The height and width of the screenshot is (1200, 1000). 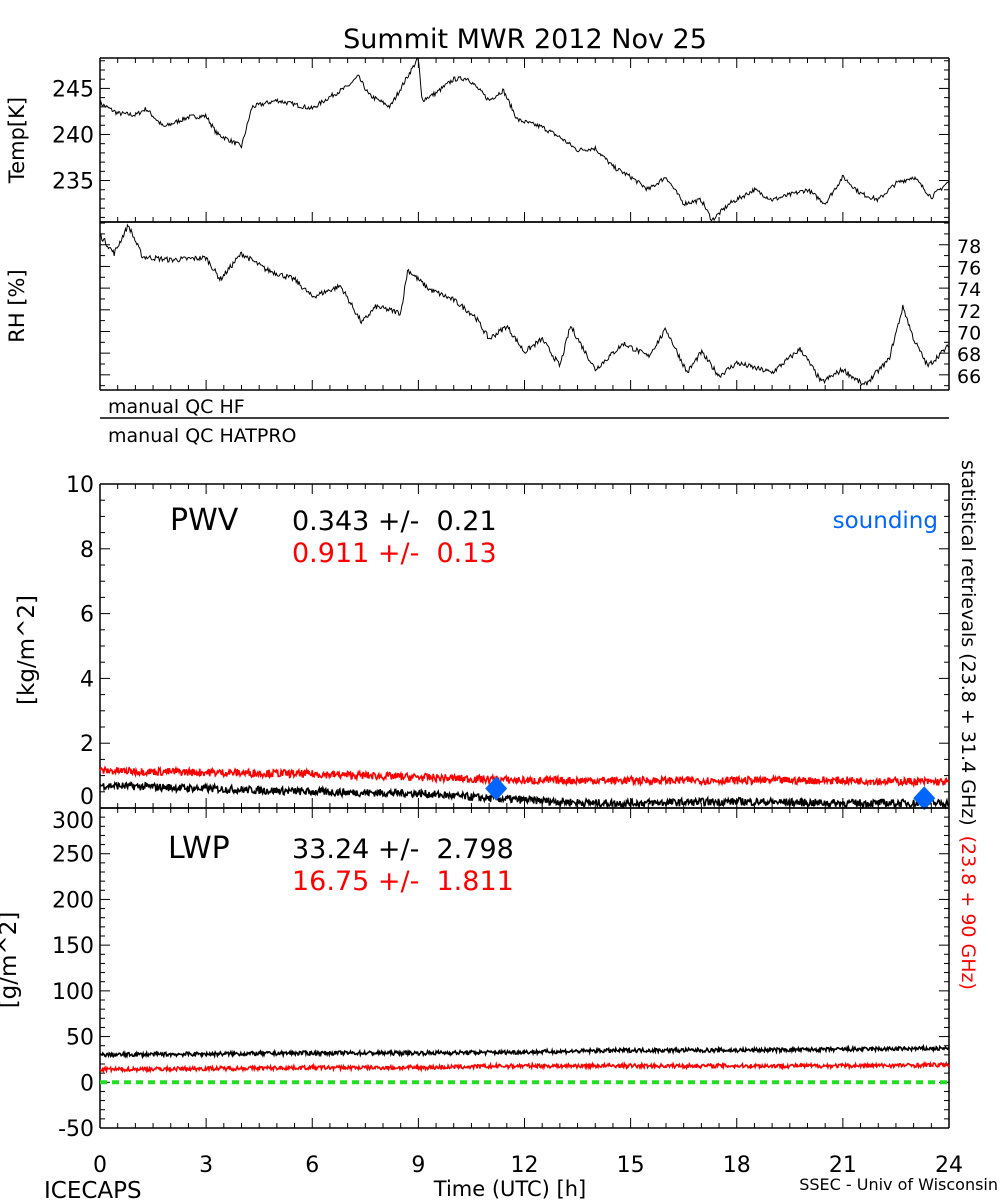 I want to click on pwv-stat-black: 0.343 +/- 0.21, so click(x=394, y=521).